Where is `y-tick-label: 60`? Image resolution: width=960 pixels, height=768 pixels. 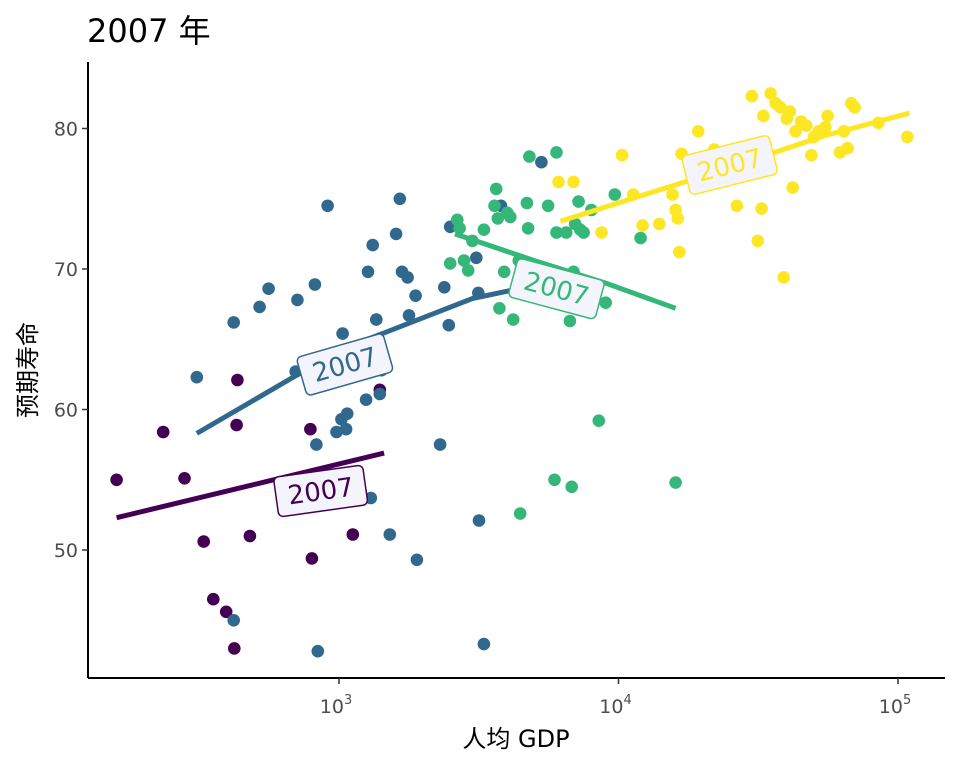 y-tick-label: 60 is located at coordinates (66, 411).